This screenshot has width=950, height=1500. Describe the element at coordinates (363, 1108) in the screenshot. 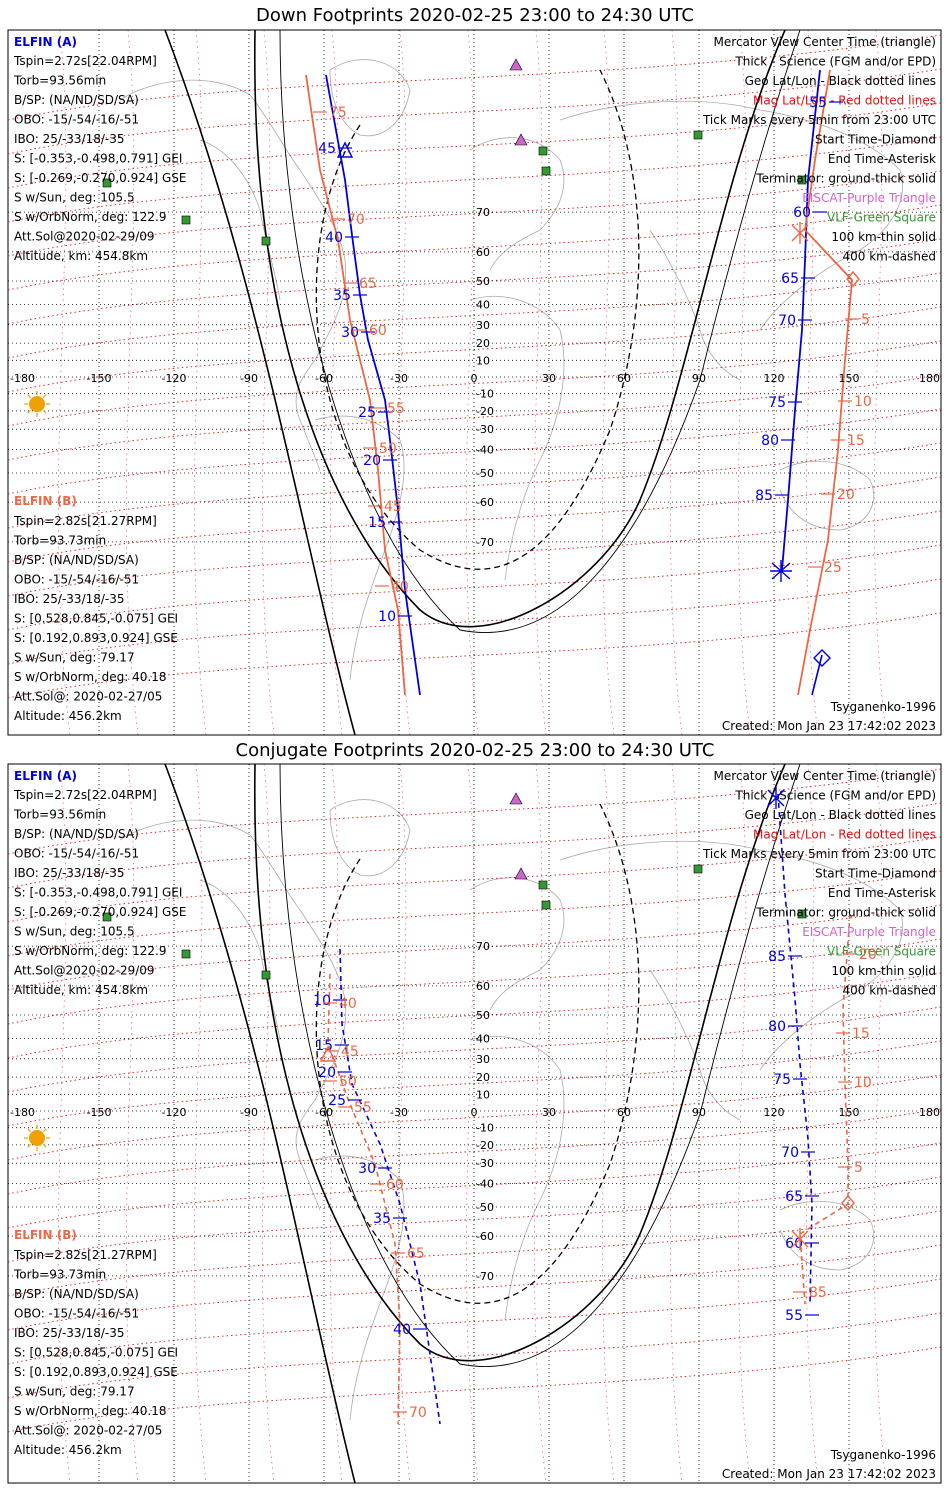

I see `elfin-b-tick-label: 55` at that location.